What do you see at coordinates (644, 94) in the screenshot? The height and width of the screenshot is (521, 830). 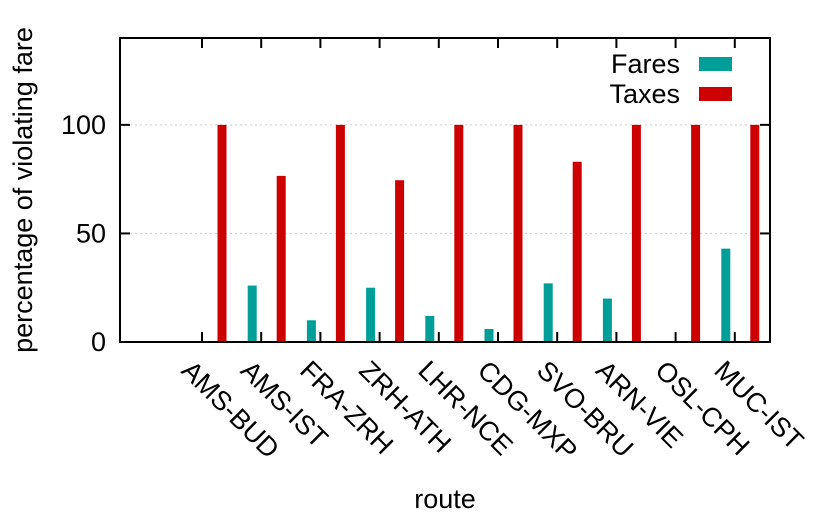 I see `legend-label: Taxes` at bounding box center [644, 94].